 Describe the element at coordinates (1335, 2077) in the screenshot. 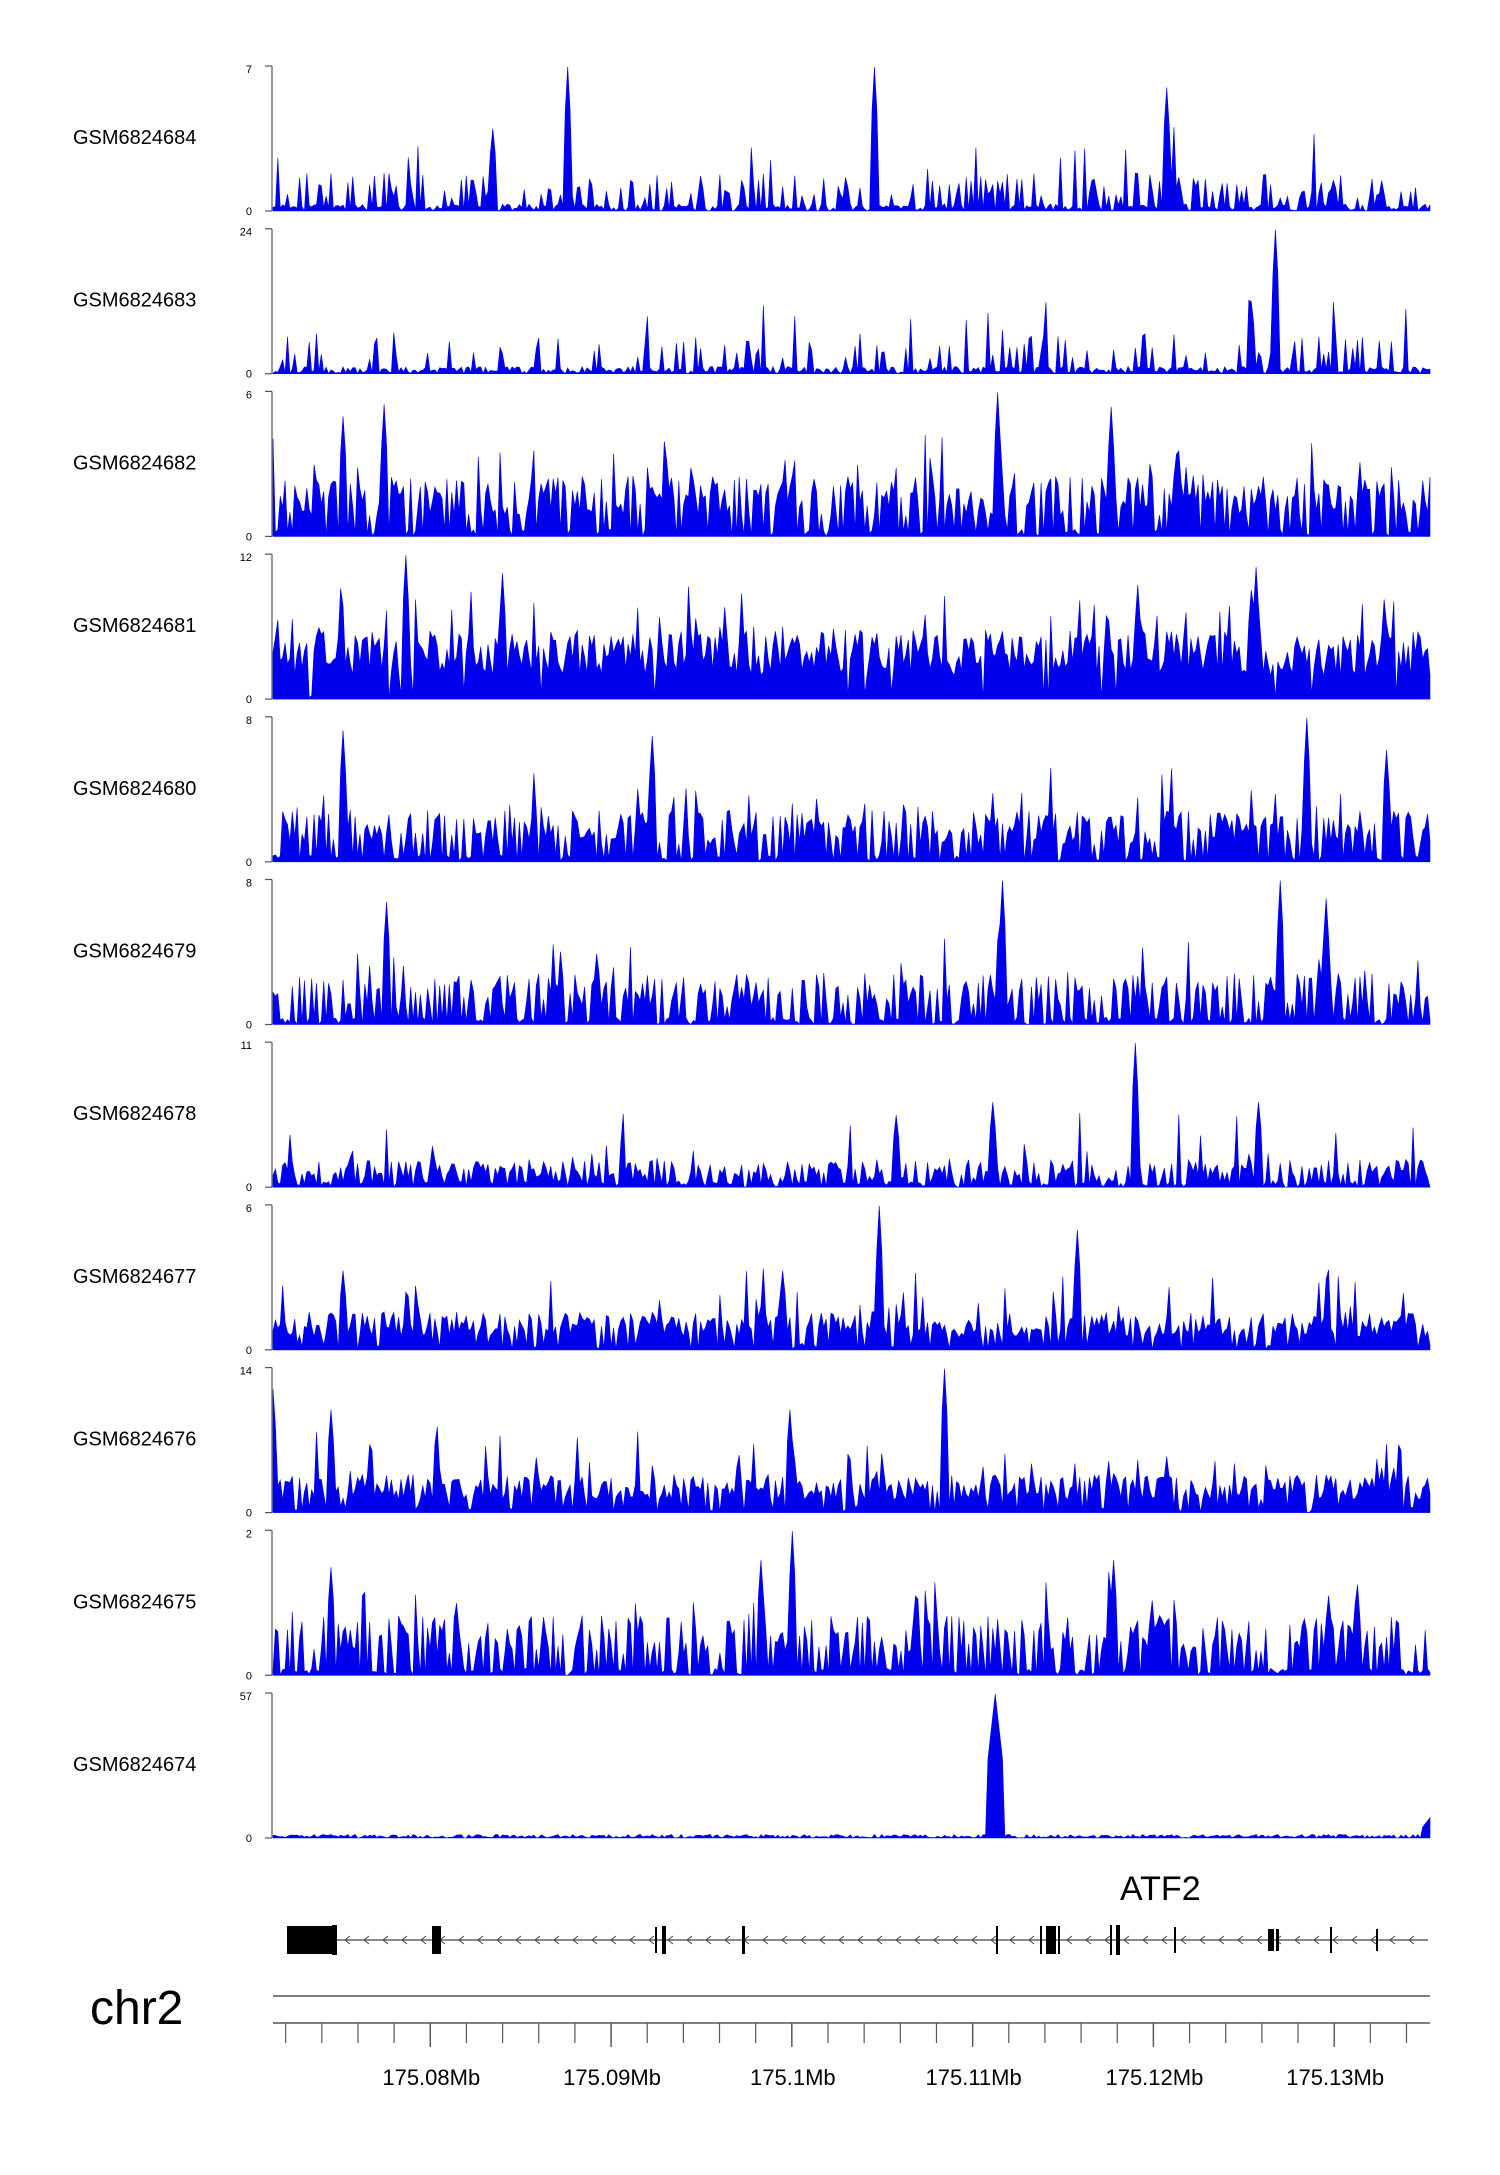

I see `x-tick-label: 175.13Mb` at that location.